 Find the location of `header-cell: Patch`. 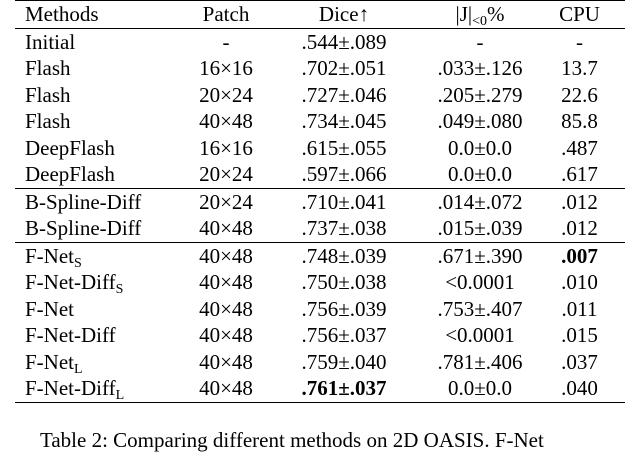

header-cell: Patch is located at coordinates (226, 14).